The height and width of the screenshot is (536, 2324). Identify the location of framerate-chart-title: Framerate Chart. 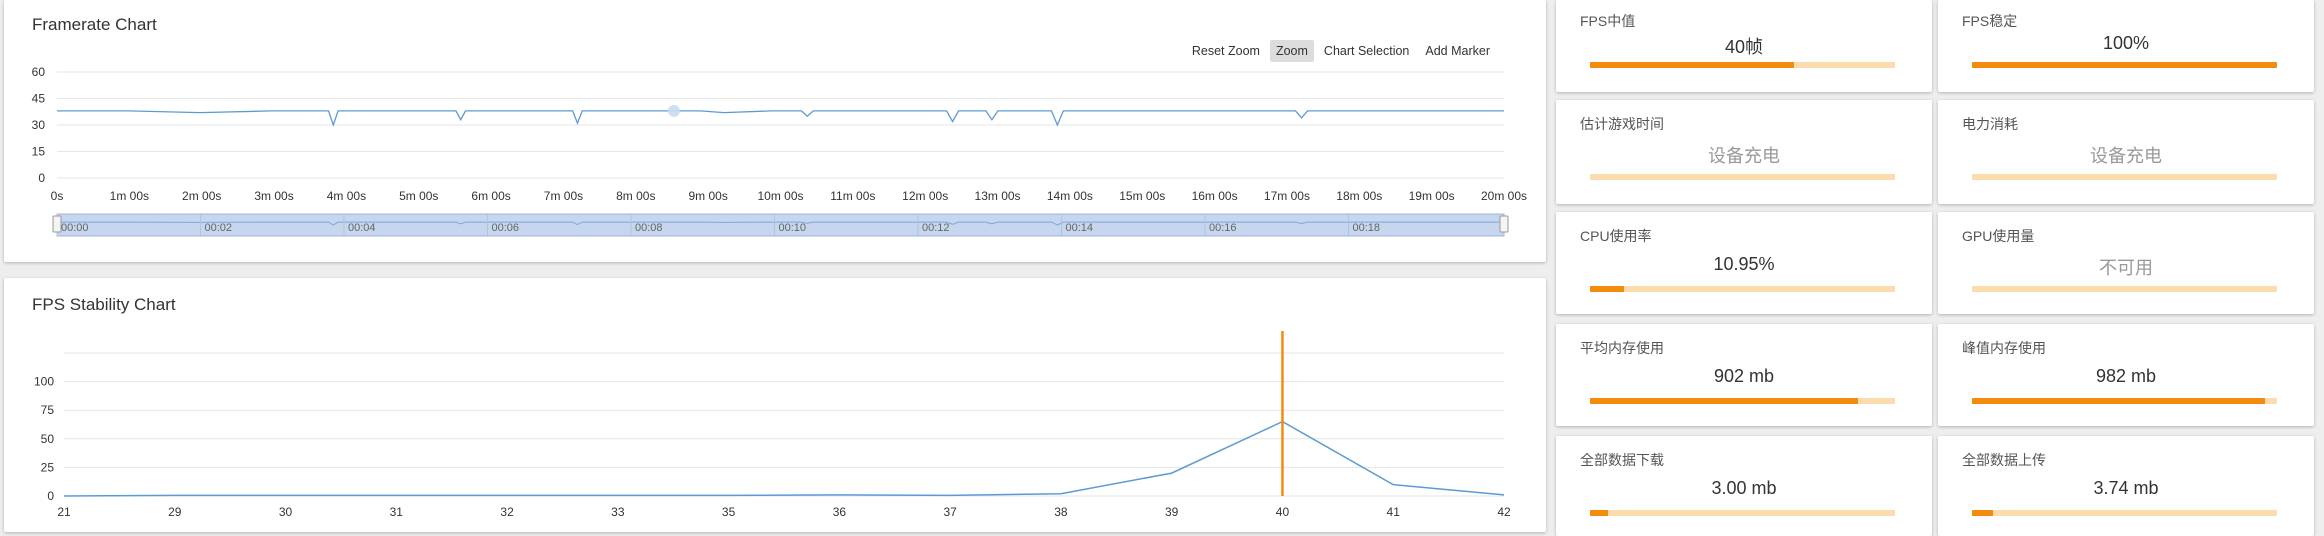
(94, 24).